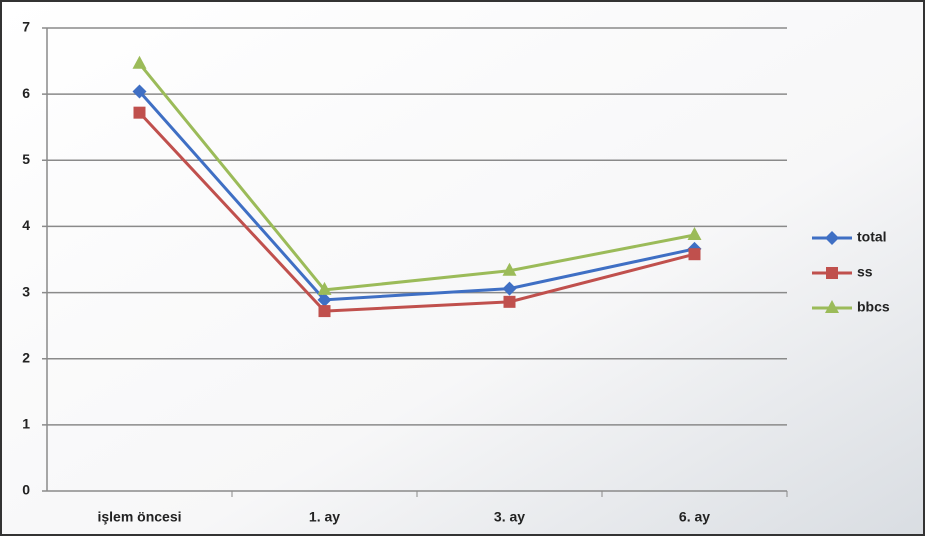 This screenshot has height=536, width=925. What do you see at coordinates (694, 517) in the screenshot?
I see `x-tick-label: 6. ay` at bounding box center [694, 517].